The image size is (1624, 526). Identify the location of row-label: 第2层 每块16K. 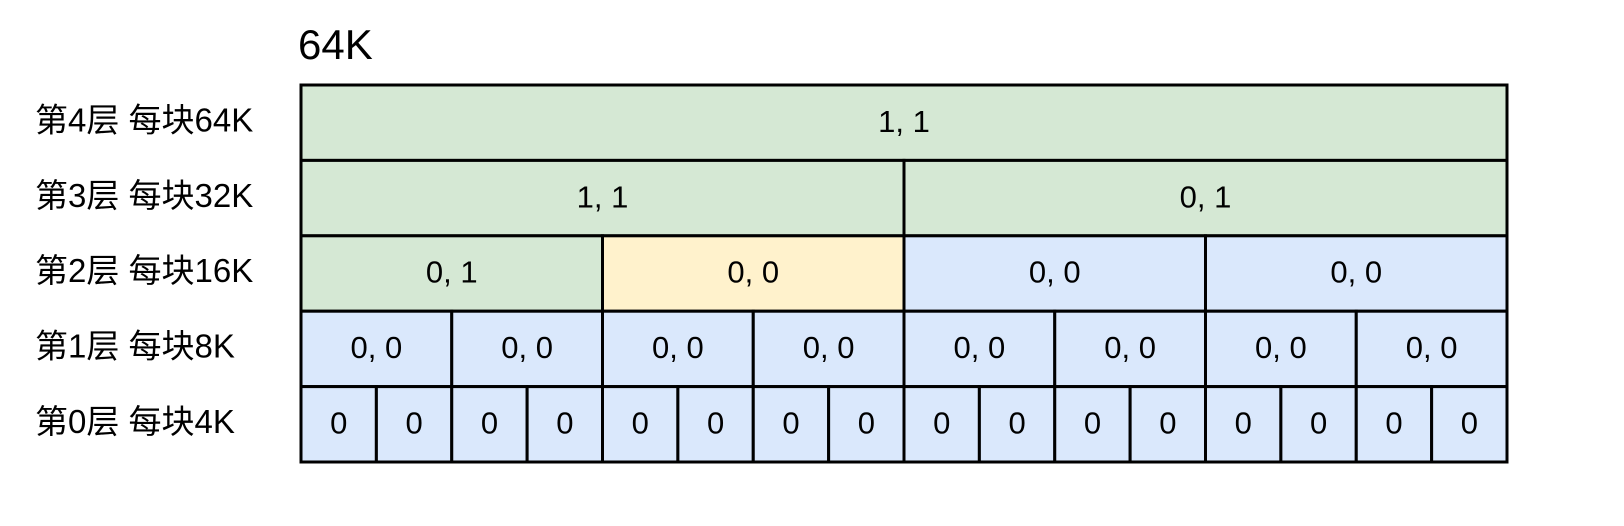
(144, 270).